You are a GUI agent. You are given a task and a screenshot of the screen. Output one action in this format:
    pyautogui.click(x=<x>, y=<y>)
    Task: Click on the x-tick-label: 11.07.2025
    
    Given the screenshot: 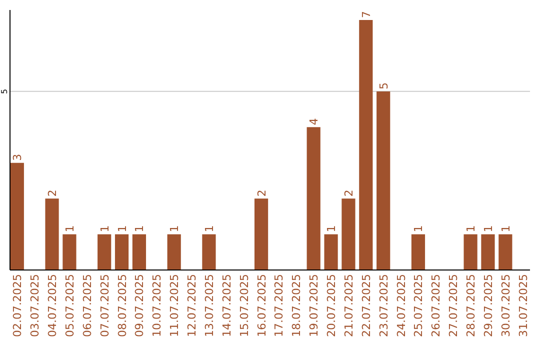 What is the action you would take?
    pyautogui.click(x=175, y=305)
    